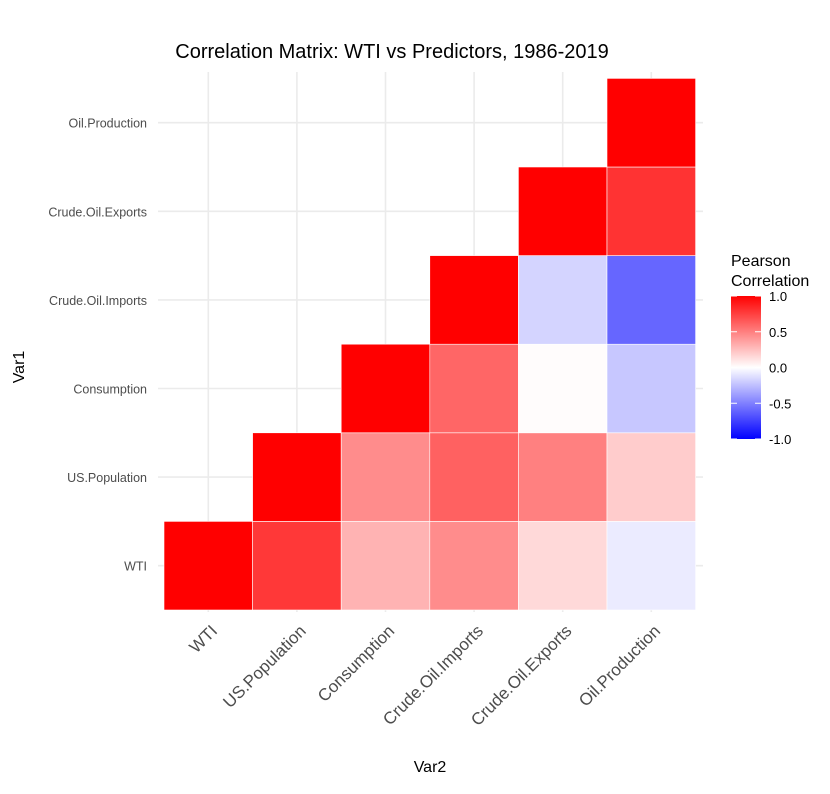 This screenshot has height=794, width=830. Describe the element at coordinates (563, 300) in the screenshot. I see `cell-crude-oil-exports-vs-crude-oil-imports` at that location.